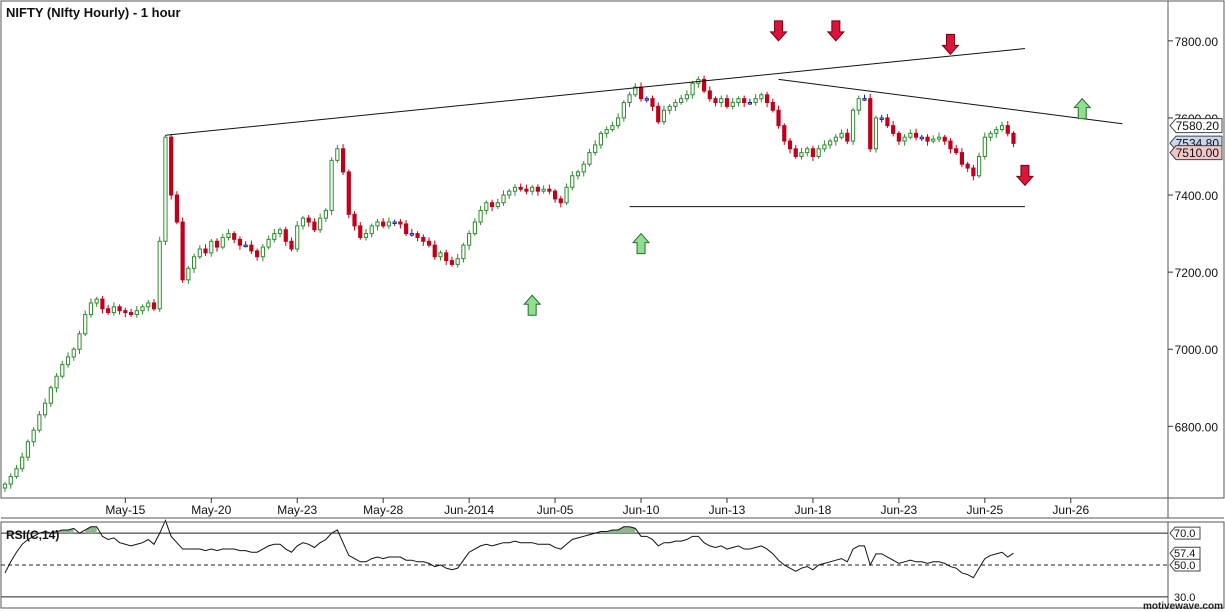 The height and width of the screenshot is (612, 1225). What do you see at coordinates (1197, 350) in the screenshot?
I see `price-tick-label: 7000.00` at bounding box center [1197, 350].